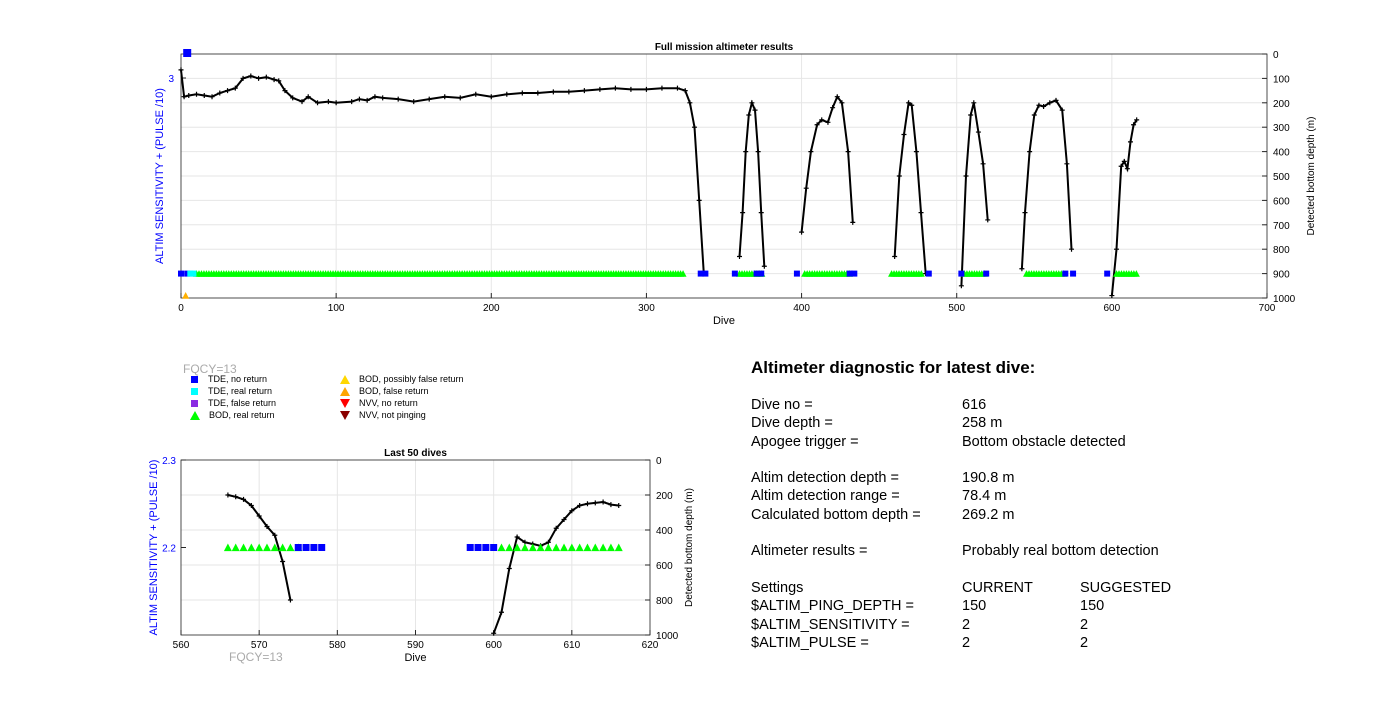 The height and width of the screenshot is (713, 1400). I want to click on y-right-tick-label: 100, so click(1281, 79).